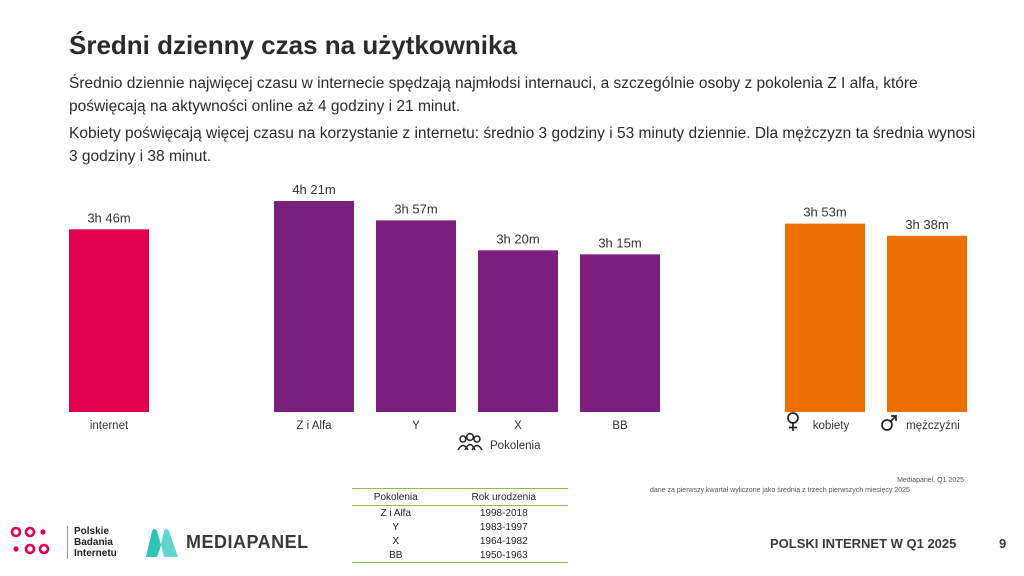 The image size is (1024, 576). I want to click on table-cell: 1983-1997, so click(503, 527).